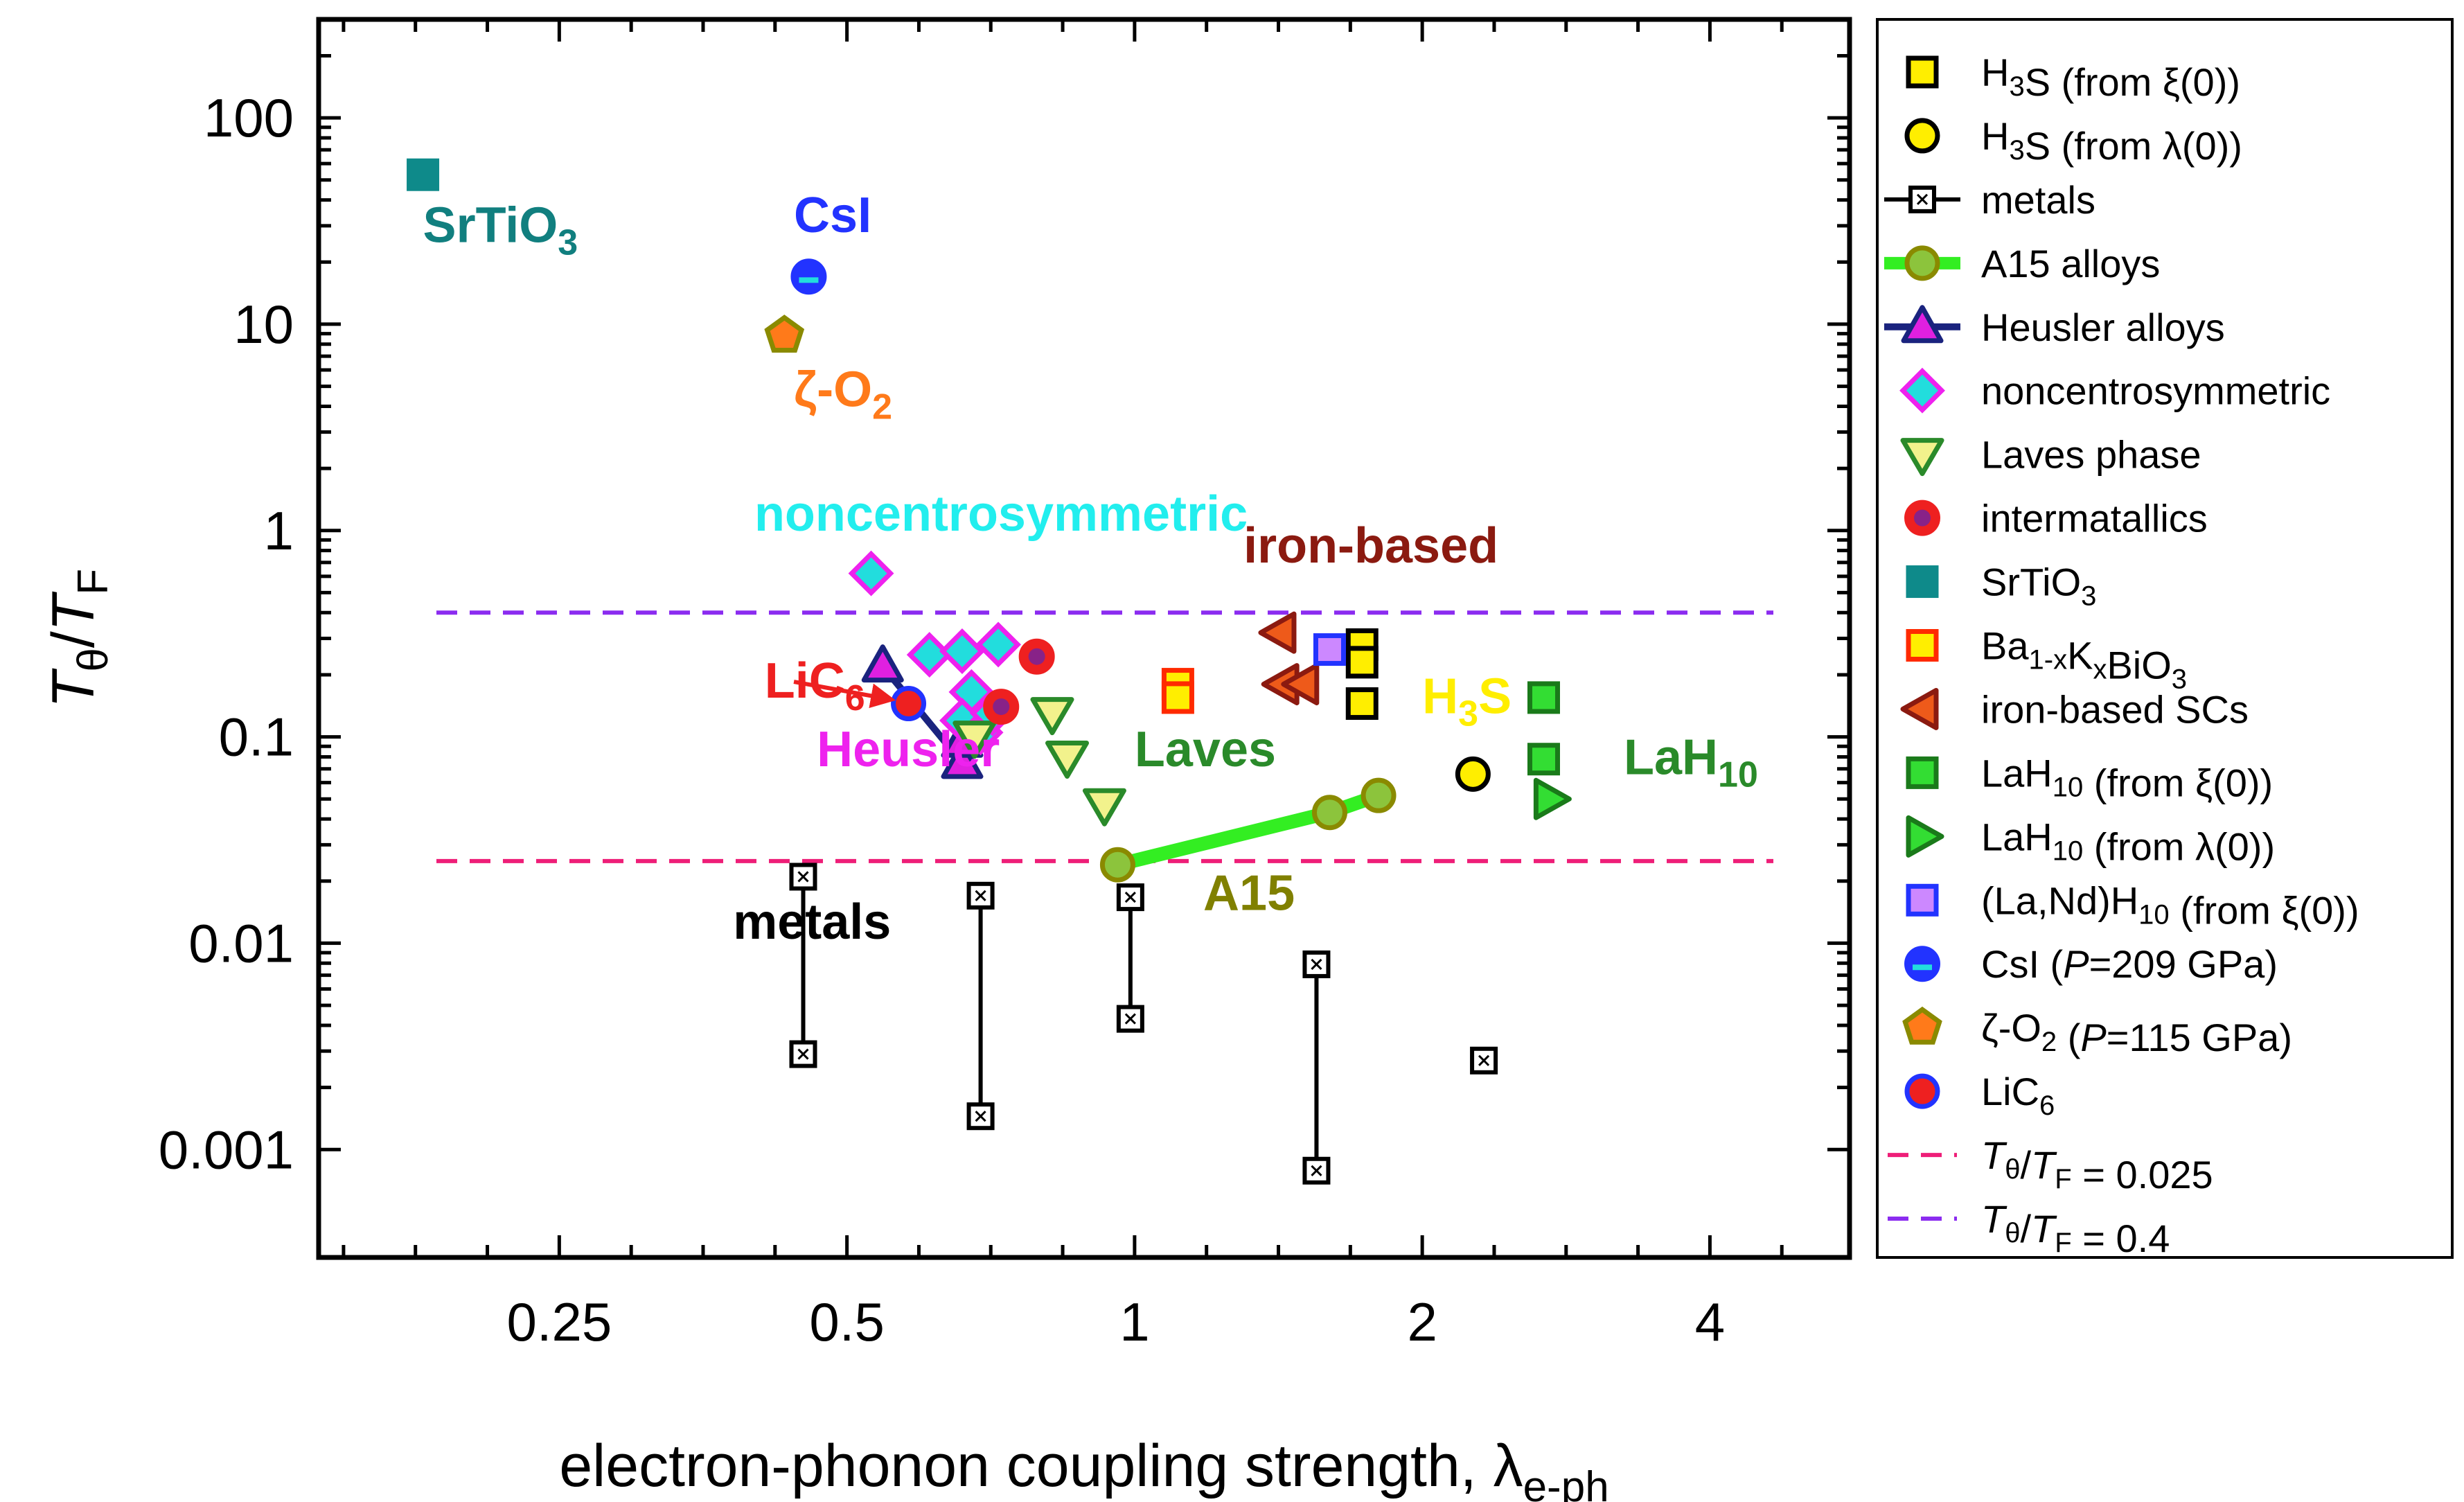  Describe the element at coordinates (1422, 1321) in the screenshot. I see `x-tick-label: 2` at that location.